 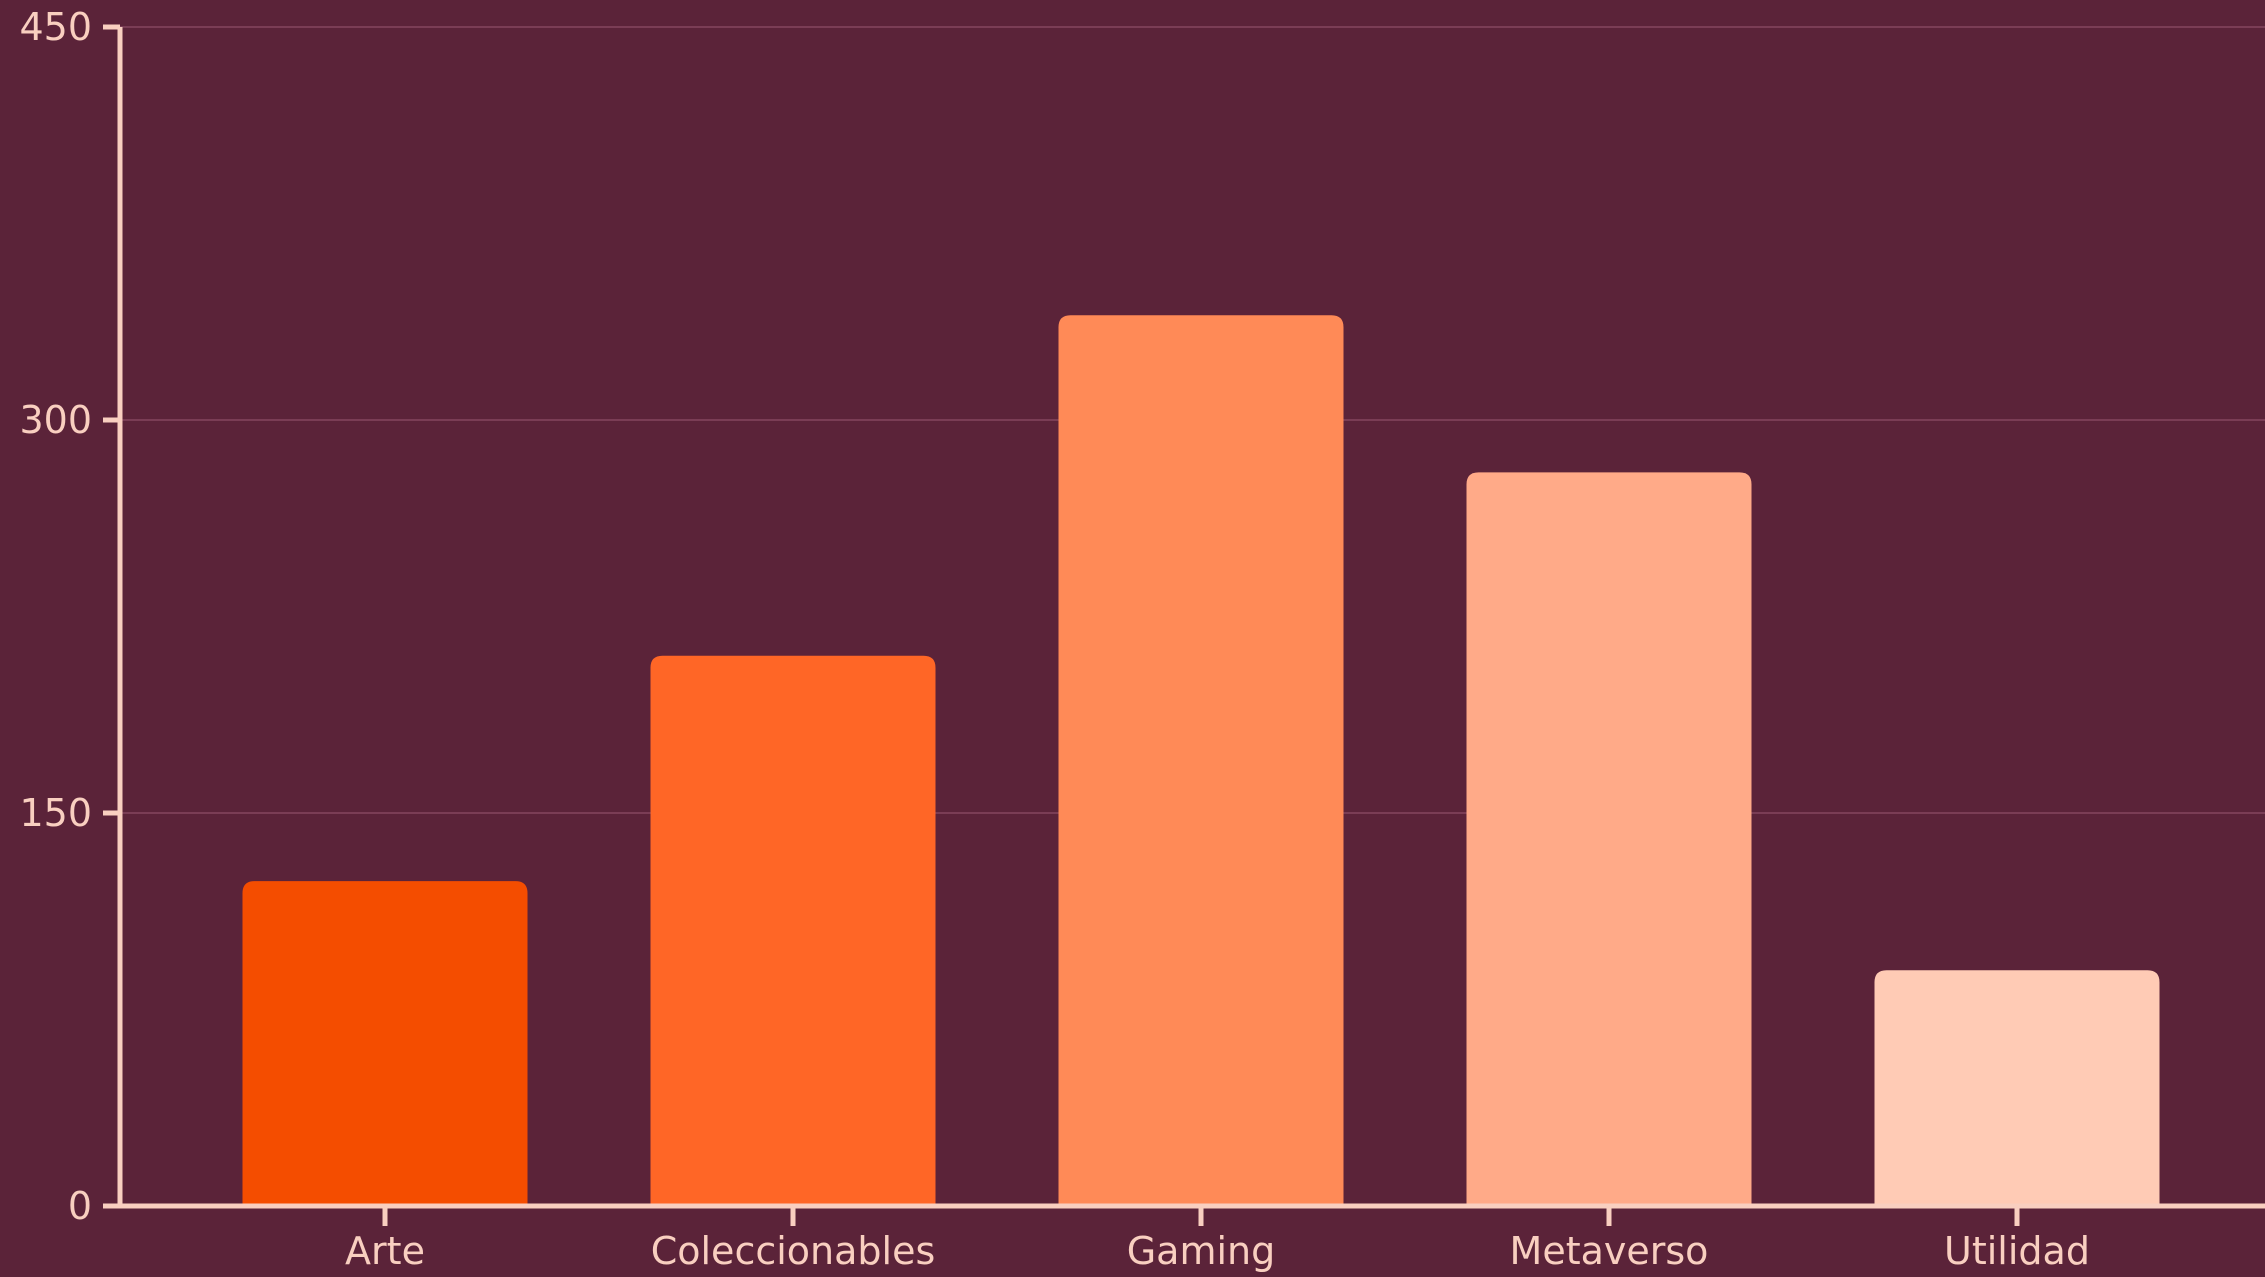 What do you see at coordinates (1609, 839) in the screenshot?
I see `bar-metaverso` at bounding box center [1609, 839].